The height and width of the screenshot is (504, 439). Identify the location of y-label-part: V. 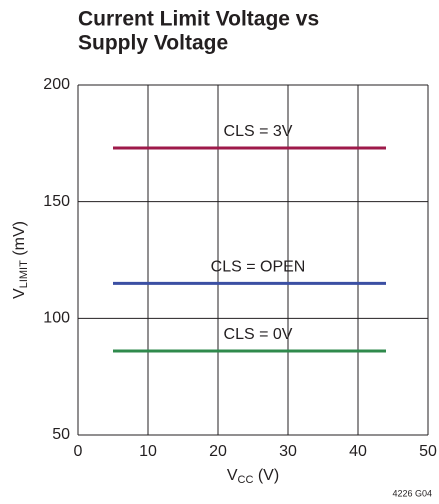
(19, 293).